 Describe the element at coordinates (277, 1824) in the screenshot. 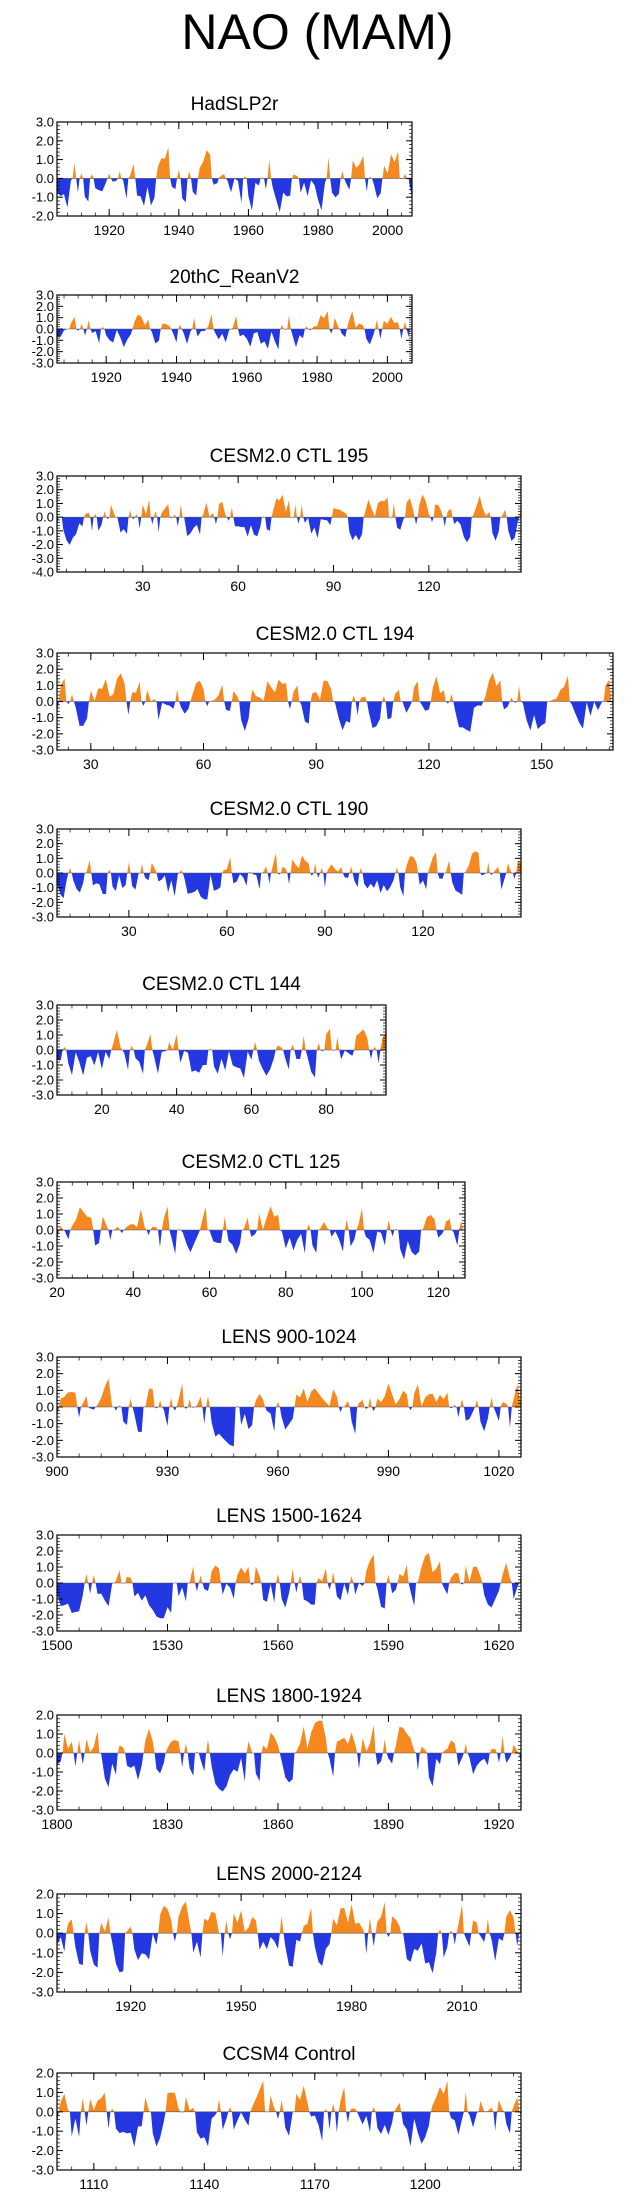

I see `x-tick-label: 1860` at that location.